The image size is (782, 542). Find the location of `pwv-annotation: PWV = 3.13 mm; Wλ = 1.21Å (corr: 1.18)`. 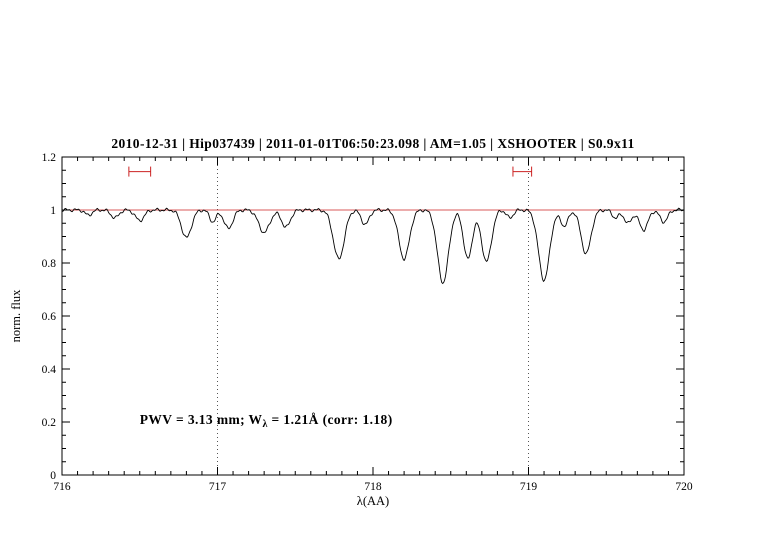

pwv-annotation: PWV = 3.13 mm; Wλ = 1.21Å (corr: 1.18) is located at coordinates (266, 421).